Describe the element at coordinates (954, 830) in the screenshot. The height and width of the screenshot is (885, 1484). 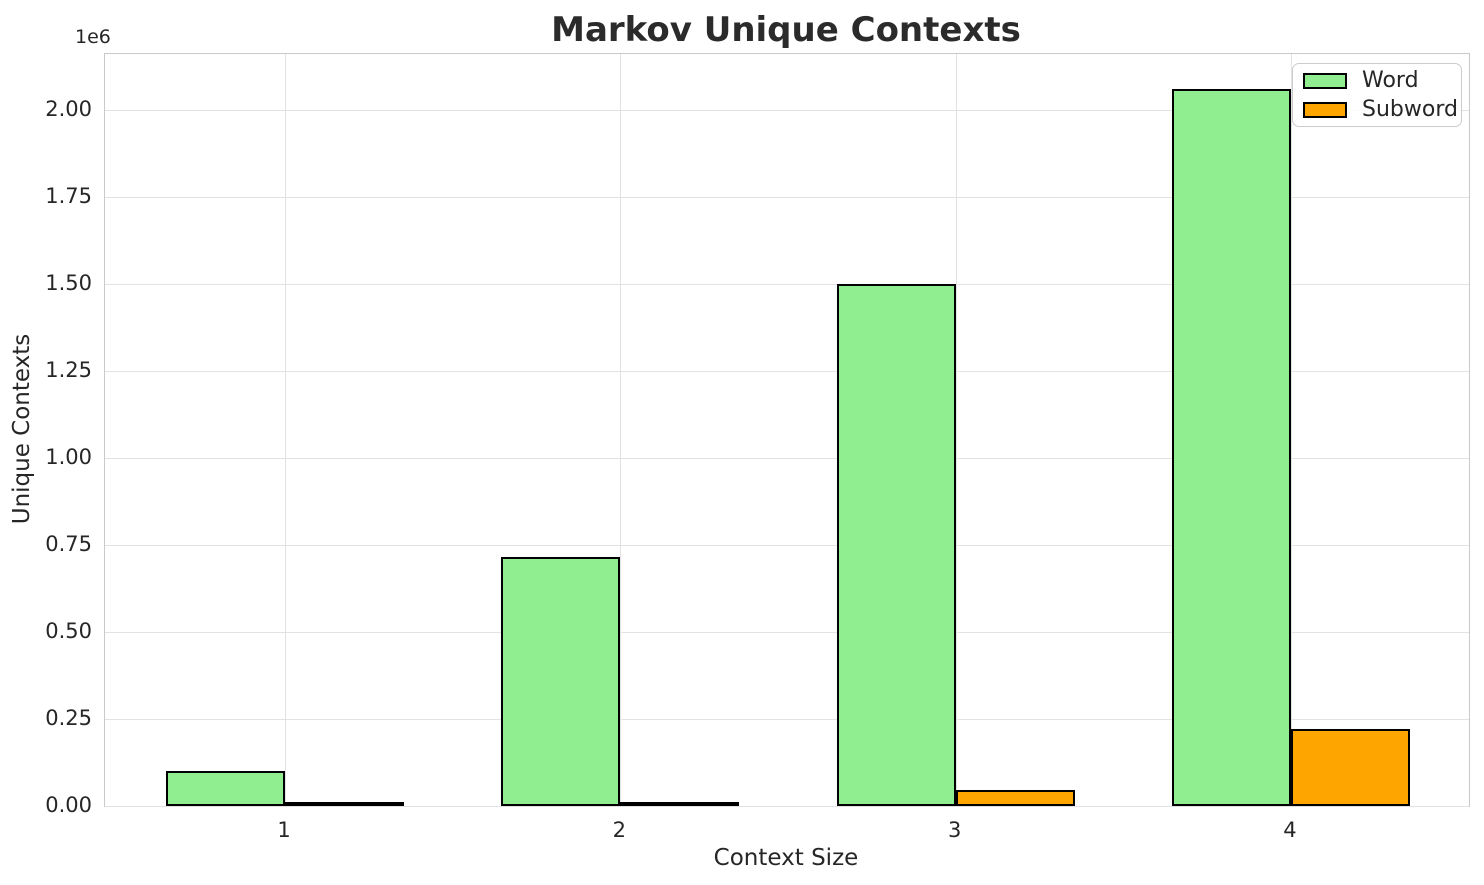
I see `x-tick-label-3: 3` at that location.